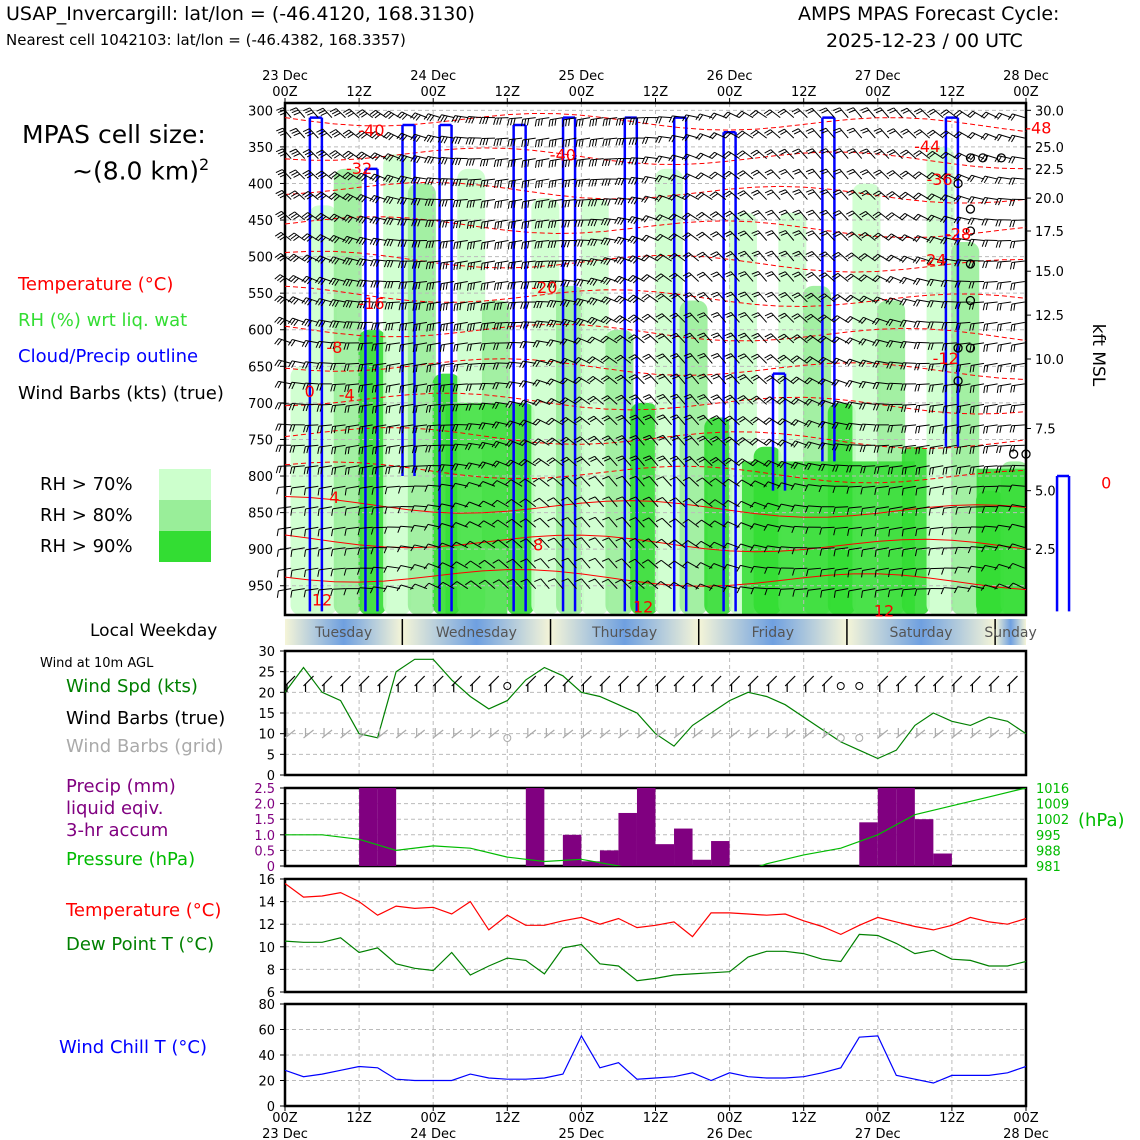  What do you see at coordinates (271, 970) in the screenshot?
I see `temp-panel-tick-label: 8` at bounding box center [271, 970].